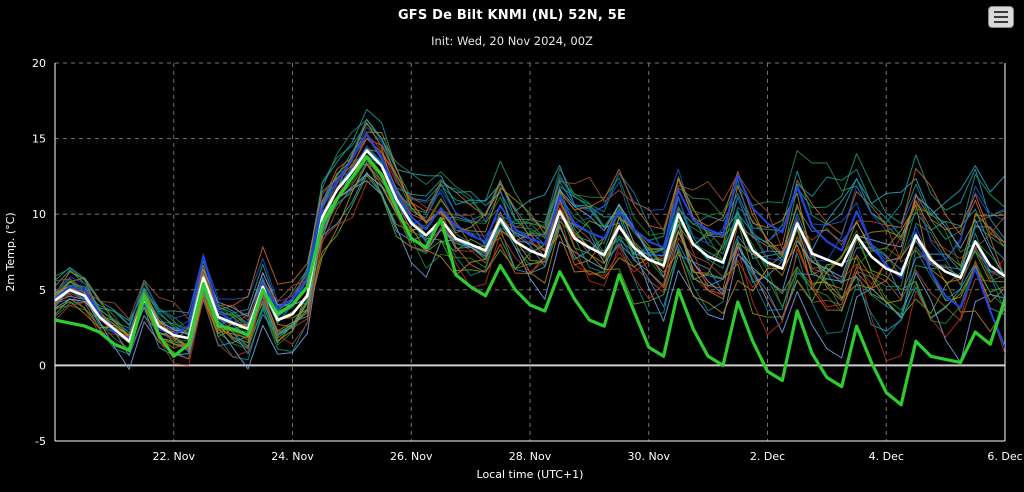  Describe the element at coordinates (39, 214) in the screenshot. I see `y-tick-label: 10` at that location.